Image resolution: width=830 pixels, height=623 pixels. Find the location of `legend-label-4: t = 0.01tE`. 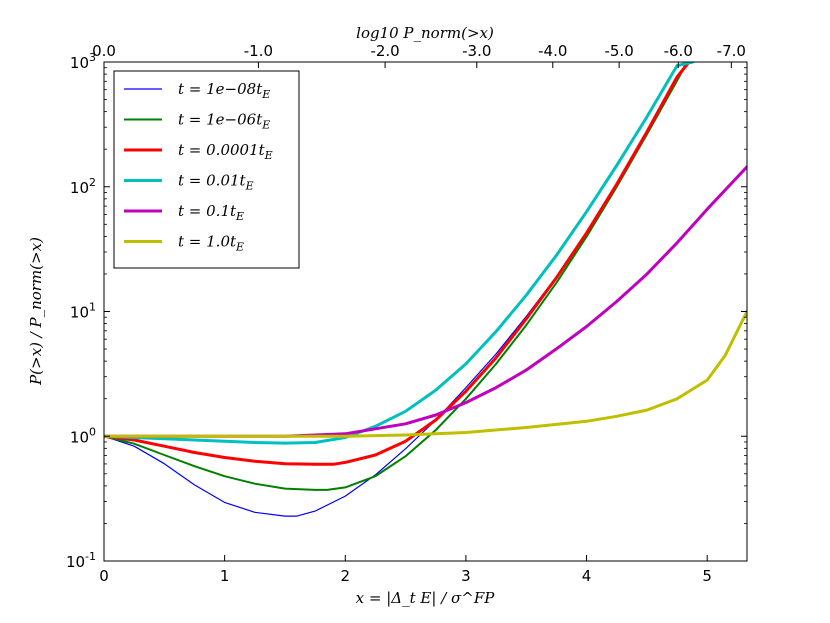

legend-label-4: t = 0.01tE is located at coordinates (216, 182).